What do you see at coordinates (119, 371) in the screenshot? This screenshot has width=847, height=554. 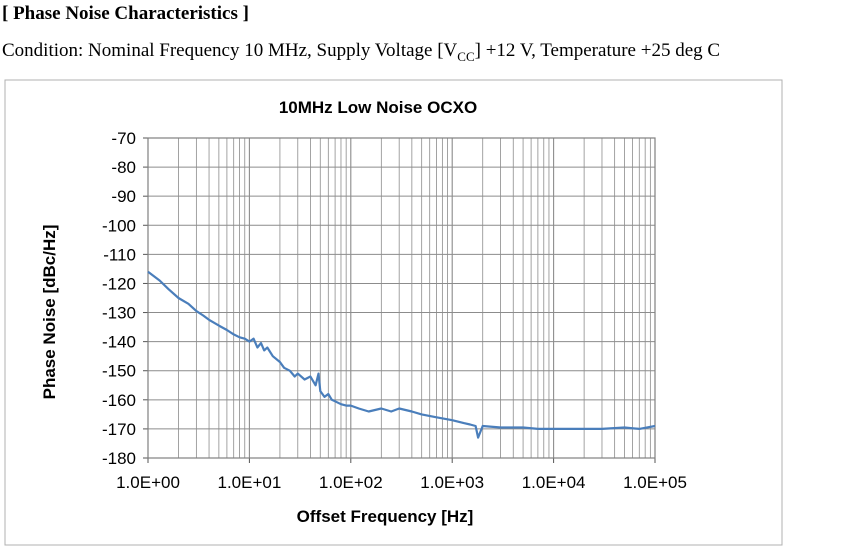 I see `y-tick-label: -150` at bounding box center [119, 371].